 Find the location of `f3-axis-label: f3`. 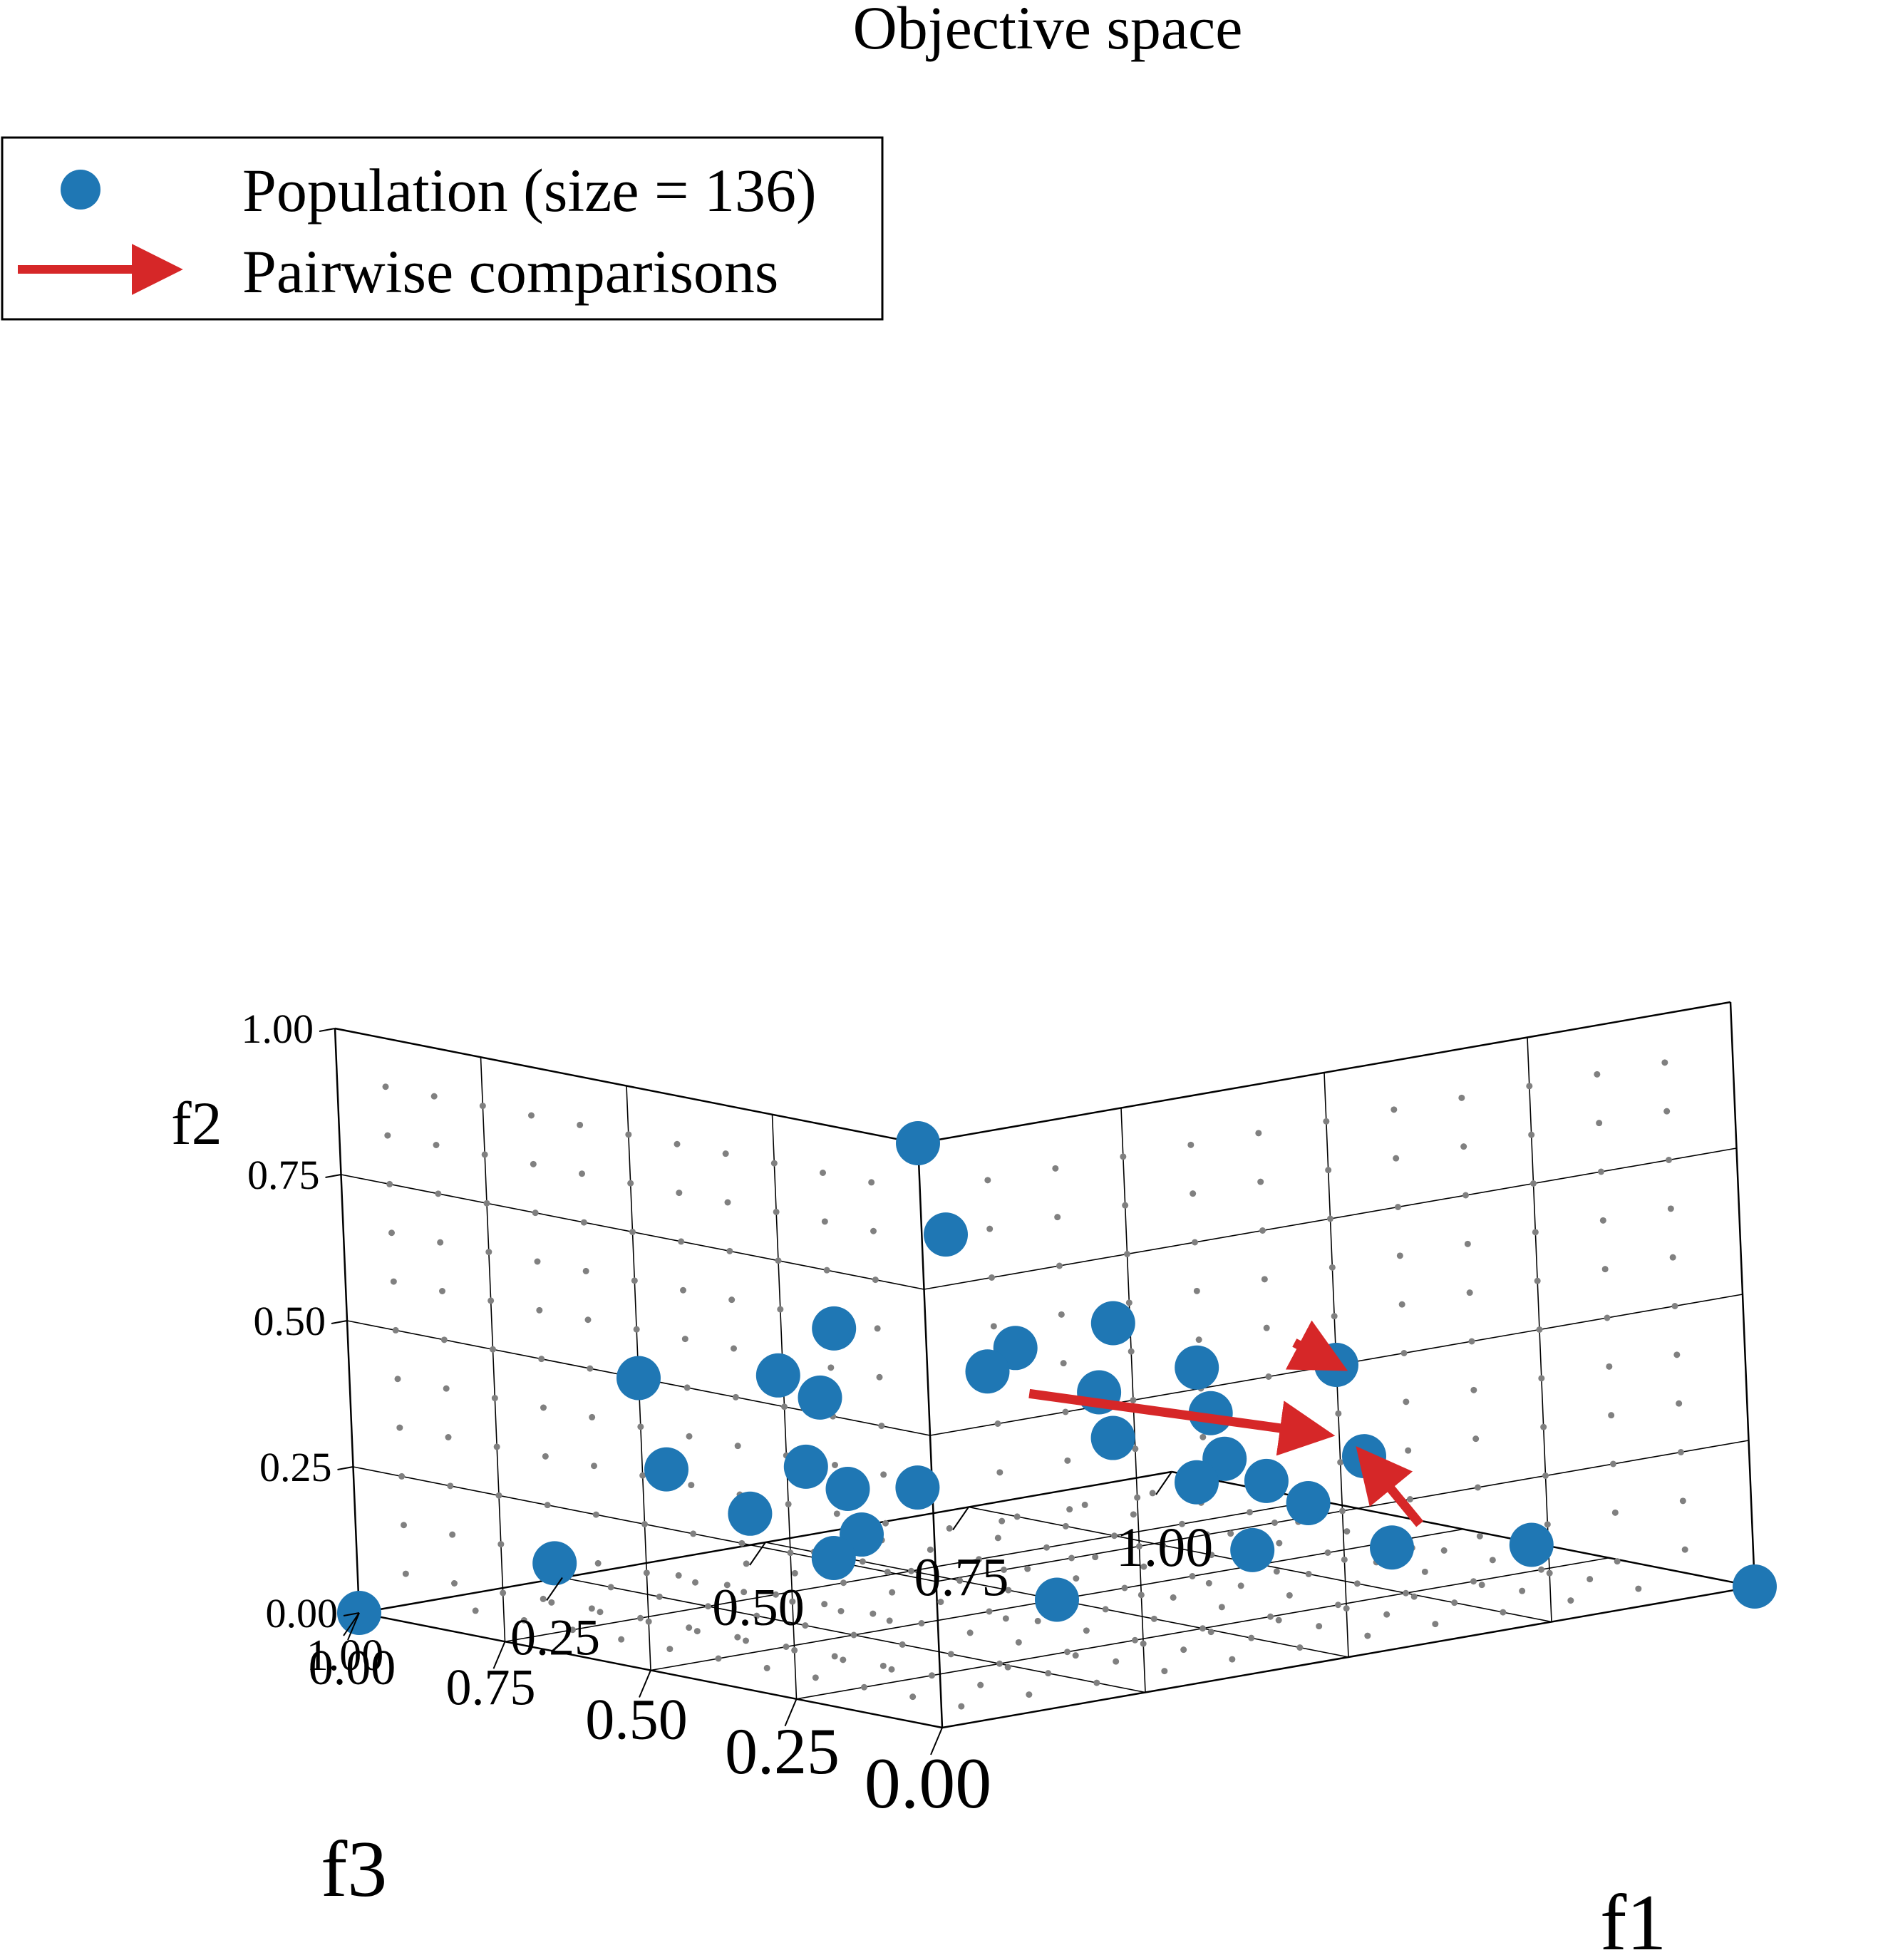

f3-axis-label: f3 is located at coordinates (354, 1870).